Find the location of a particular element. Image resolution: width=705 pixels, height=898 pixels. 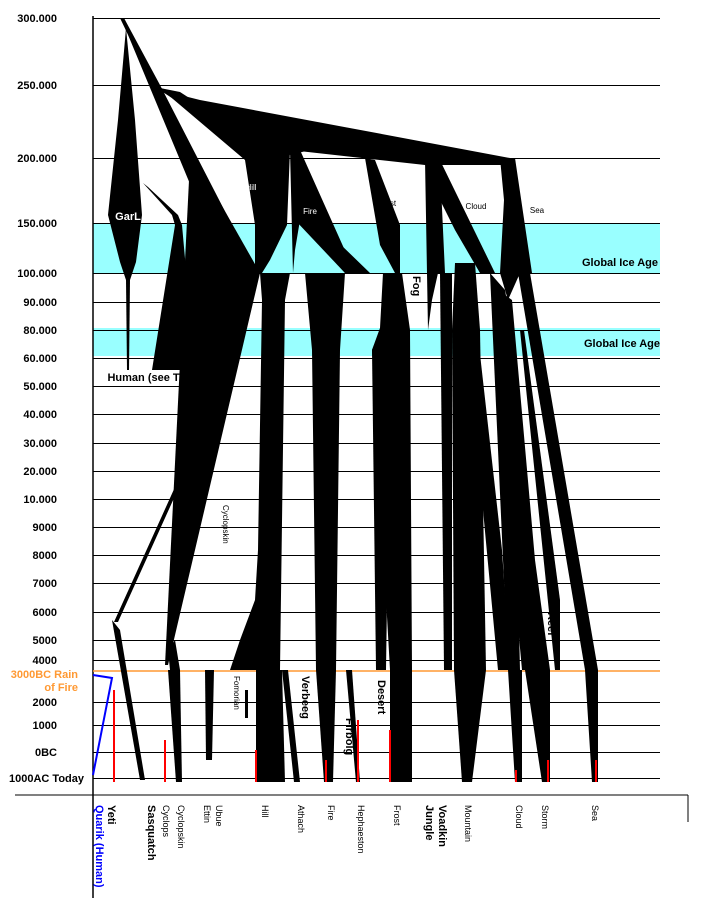

y-label: 1000 is located at coordinates (45, 726).